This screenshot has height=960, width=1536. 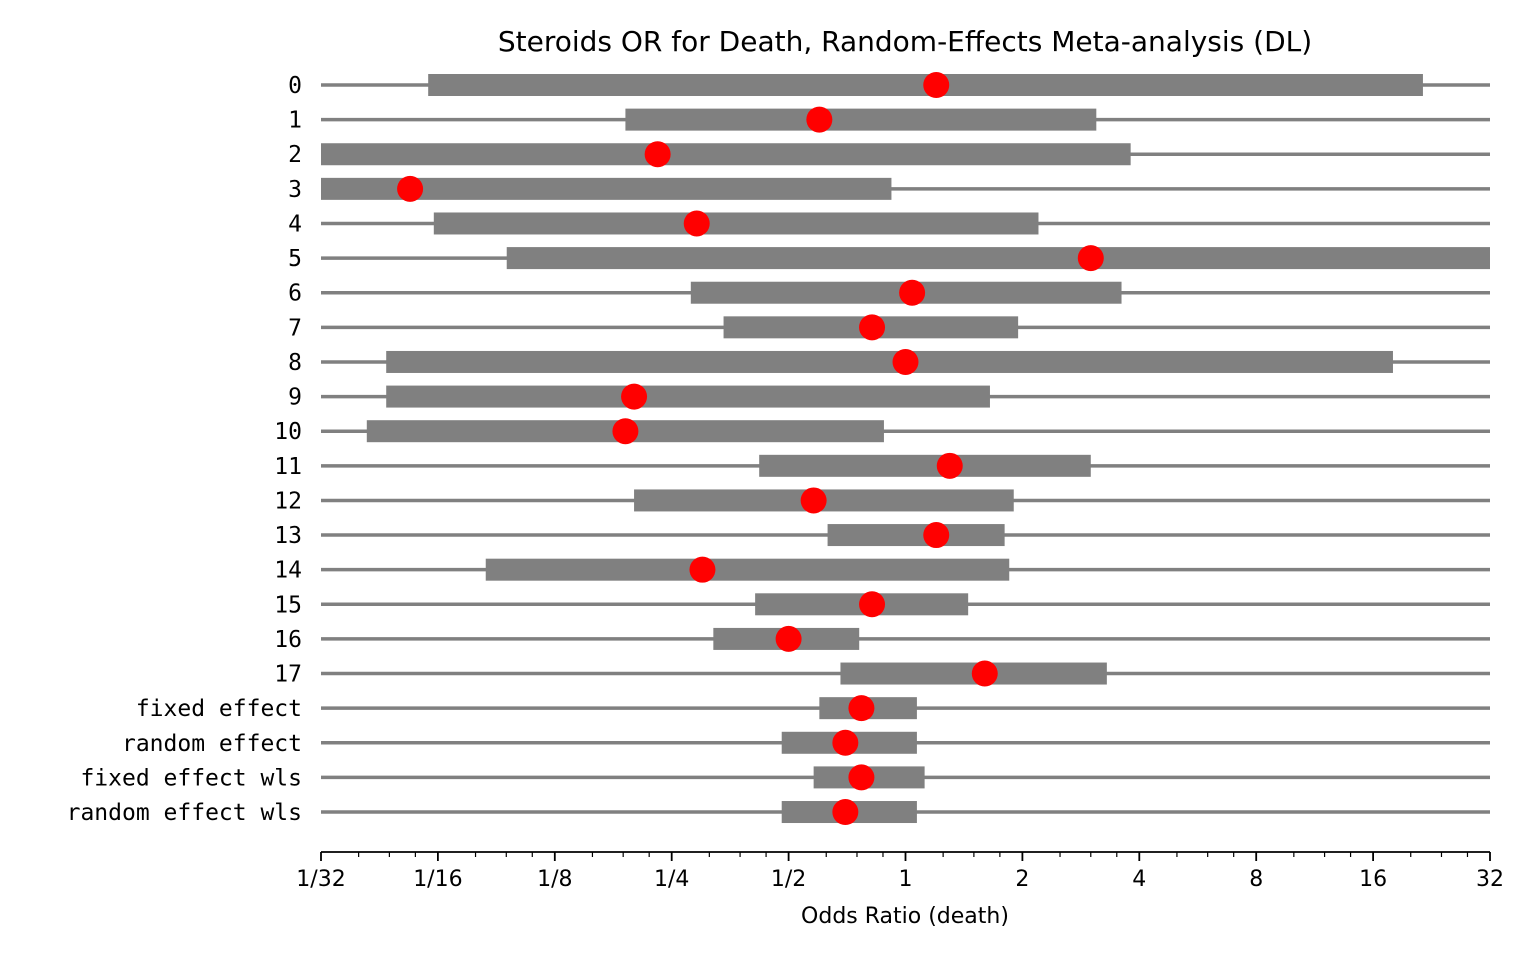 I want to click on forest-row: fixed effect wls, so click(x=785, y=777).